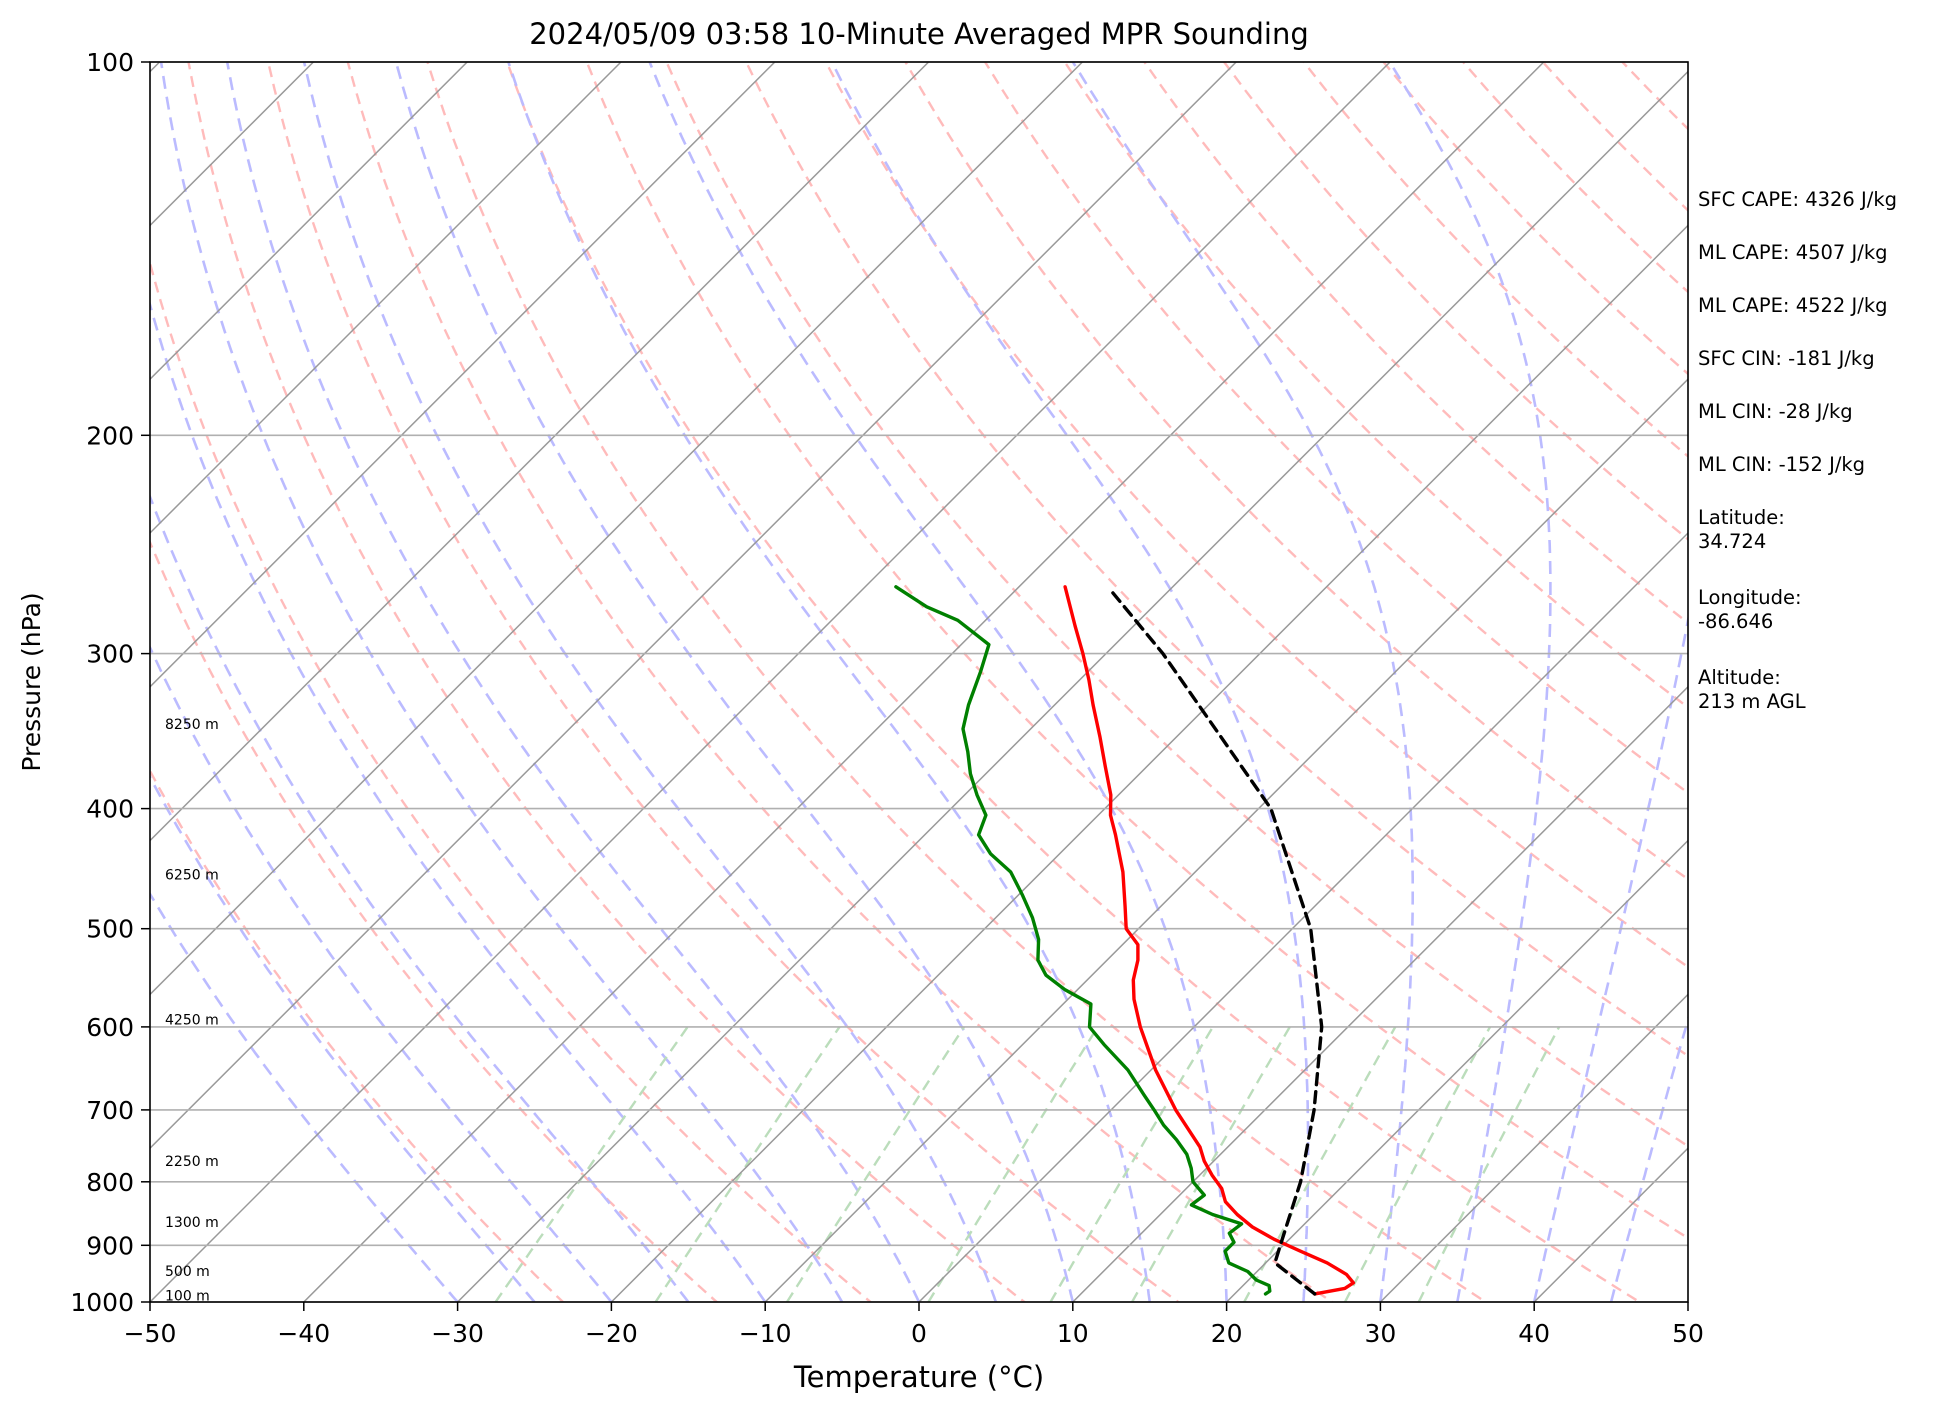  What do you see at coordinates (110, 1245) in the screenshot?
I see `y-tick-label: 900` at bounding box center [110, 1245].